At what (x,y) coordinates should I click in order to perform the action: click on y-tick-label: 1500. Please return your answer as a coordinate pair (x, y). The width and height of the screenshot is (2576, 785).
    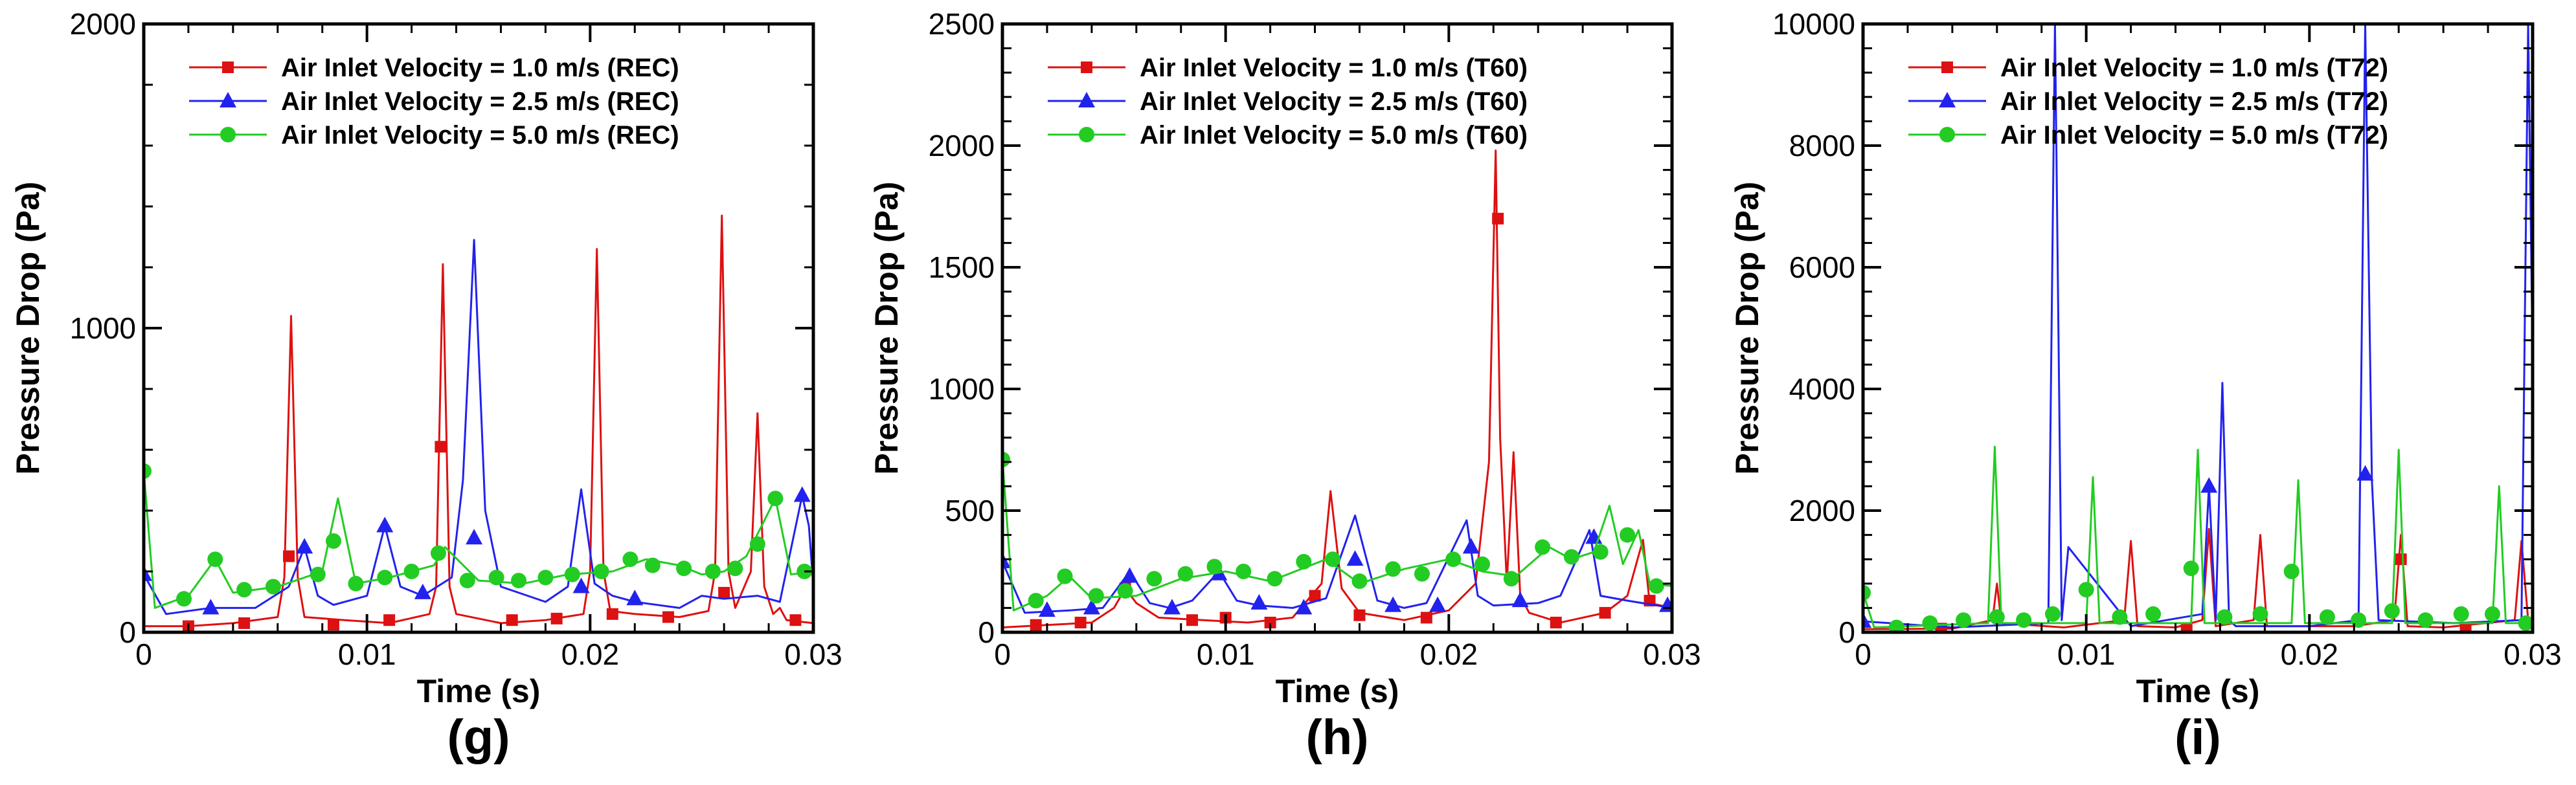
    Looking at the image, I should click on (962, 267).